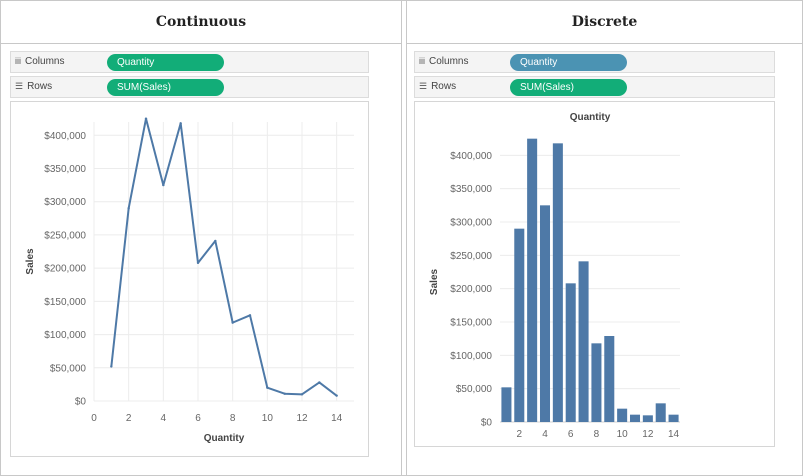  What do you see at coordinates (604, 22) in the screenshot?
I see `panel-title: Discrete` at bounding box center [604, 22].